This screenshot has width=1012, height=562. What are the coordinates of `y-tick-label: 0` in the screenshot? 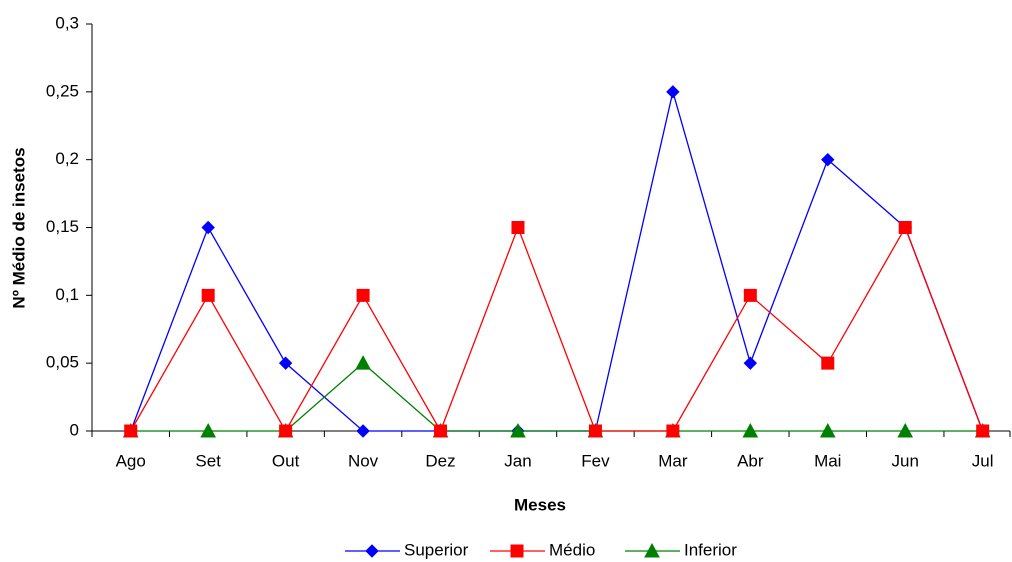 It's located at (74, 429).